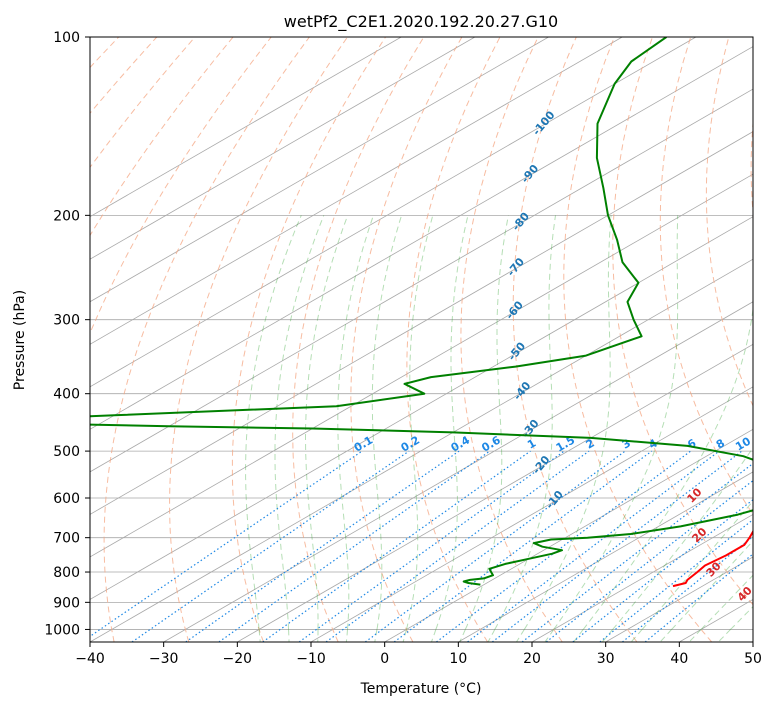  Describe the element at coordinates (743, 443) in the screenshot. I see `mixing-ratio-label: 10` at that location.